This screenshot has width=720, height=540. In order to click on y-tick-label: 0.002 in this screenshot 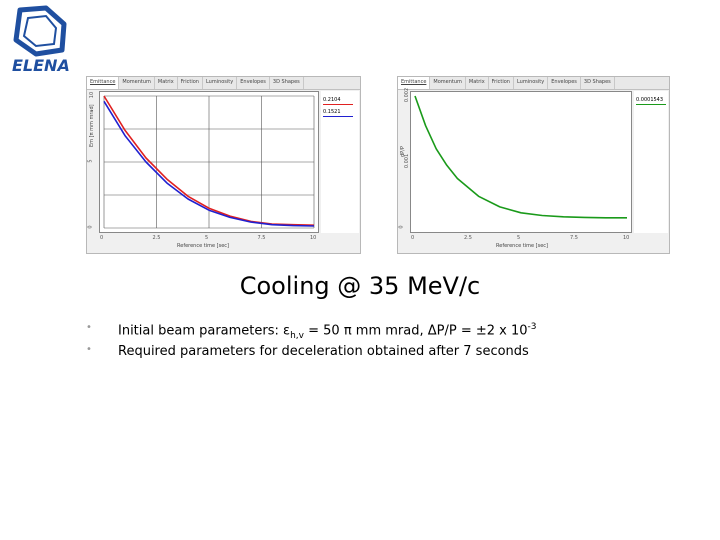, I will do `click(407, 95)`.